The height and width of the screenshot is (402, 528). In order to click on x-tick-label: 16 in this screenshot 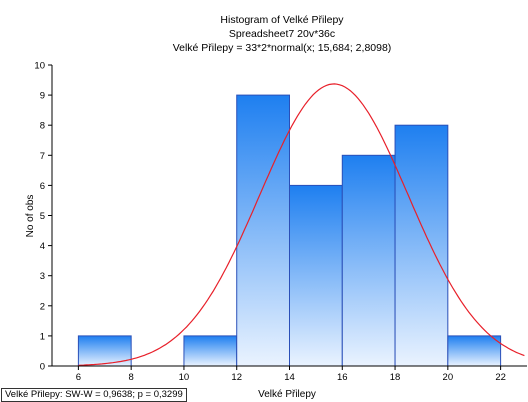, I will do `click(342, 377)`.